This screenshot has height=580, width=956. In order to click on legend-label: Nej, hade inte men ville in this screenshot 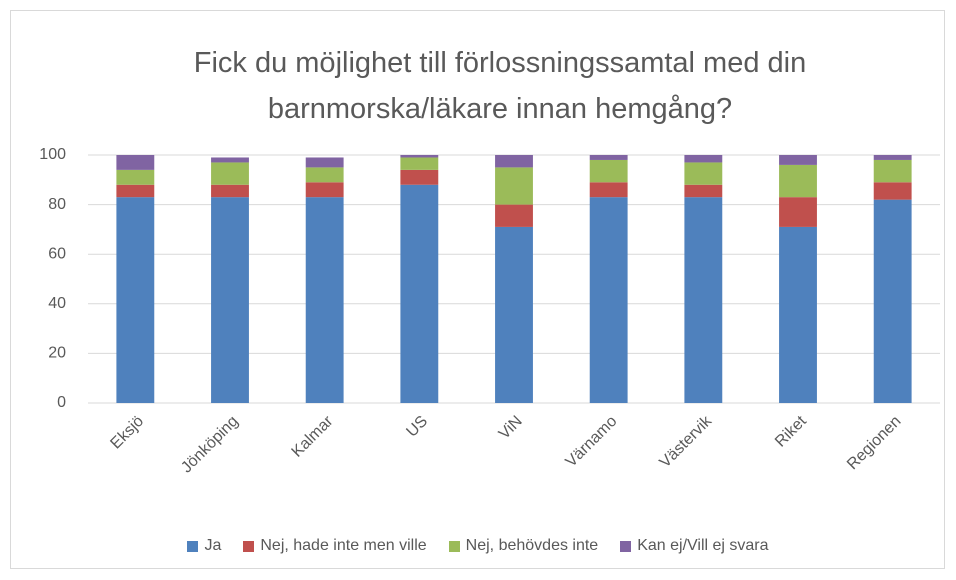, I will do `click(343, 545)`.